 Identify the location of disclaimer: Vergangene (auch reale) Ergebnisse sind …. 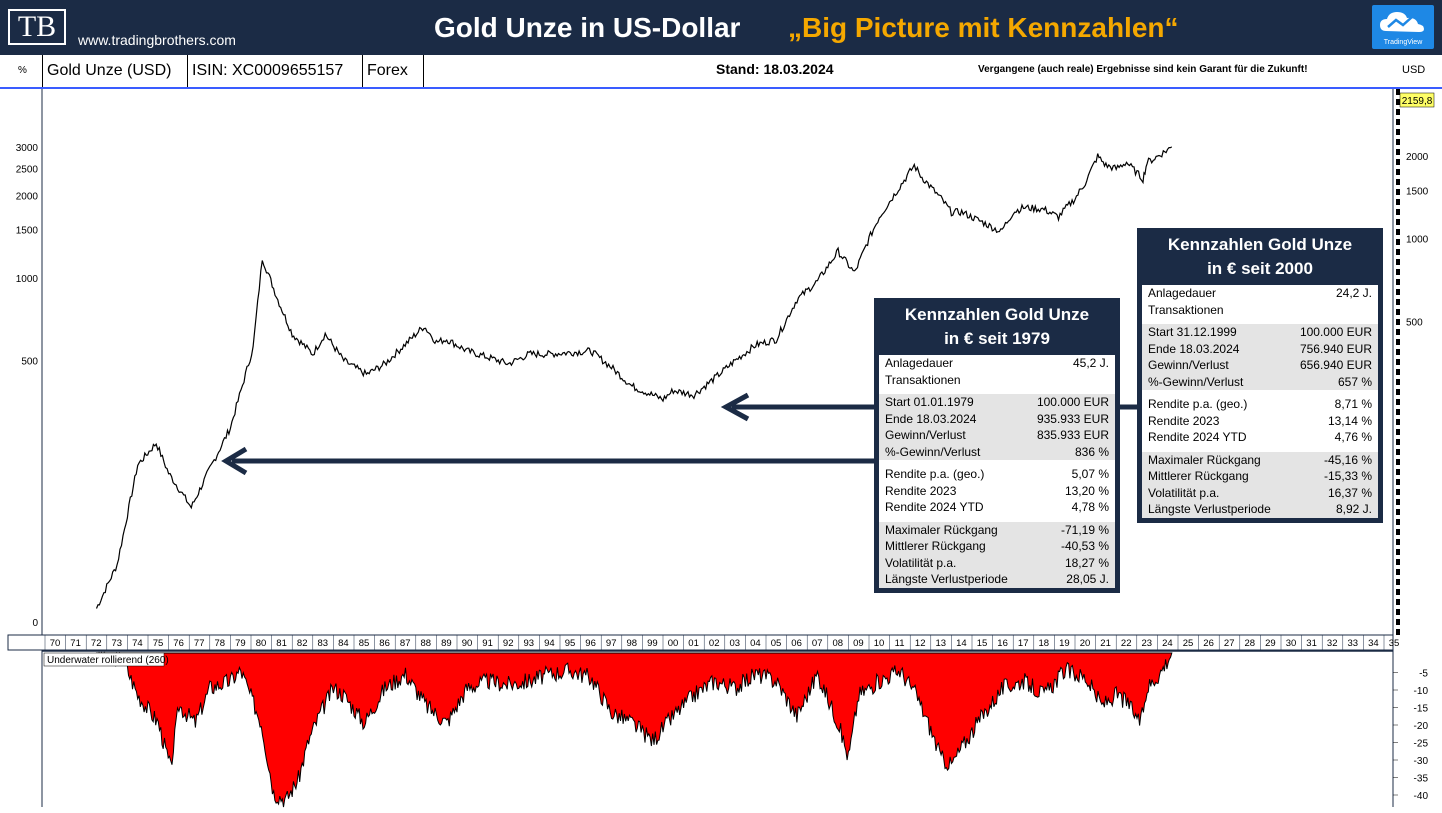
(1143, 69).